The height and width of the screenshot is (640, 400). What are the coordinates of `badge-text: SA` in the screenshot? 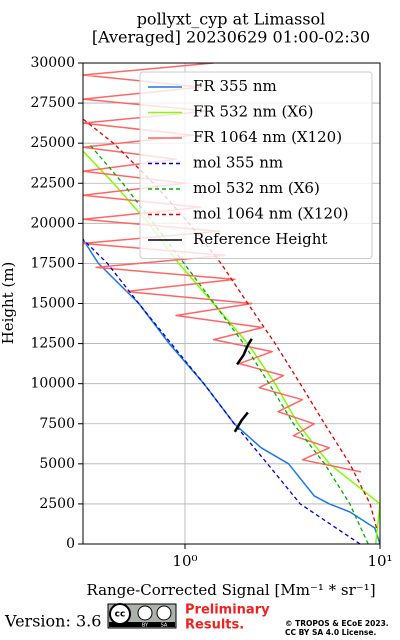 It's located at (164, 626).